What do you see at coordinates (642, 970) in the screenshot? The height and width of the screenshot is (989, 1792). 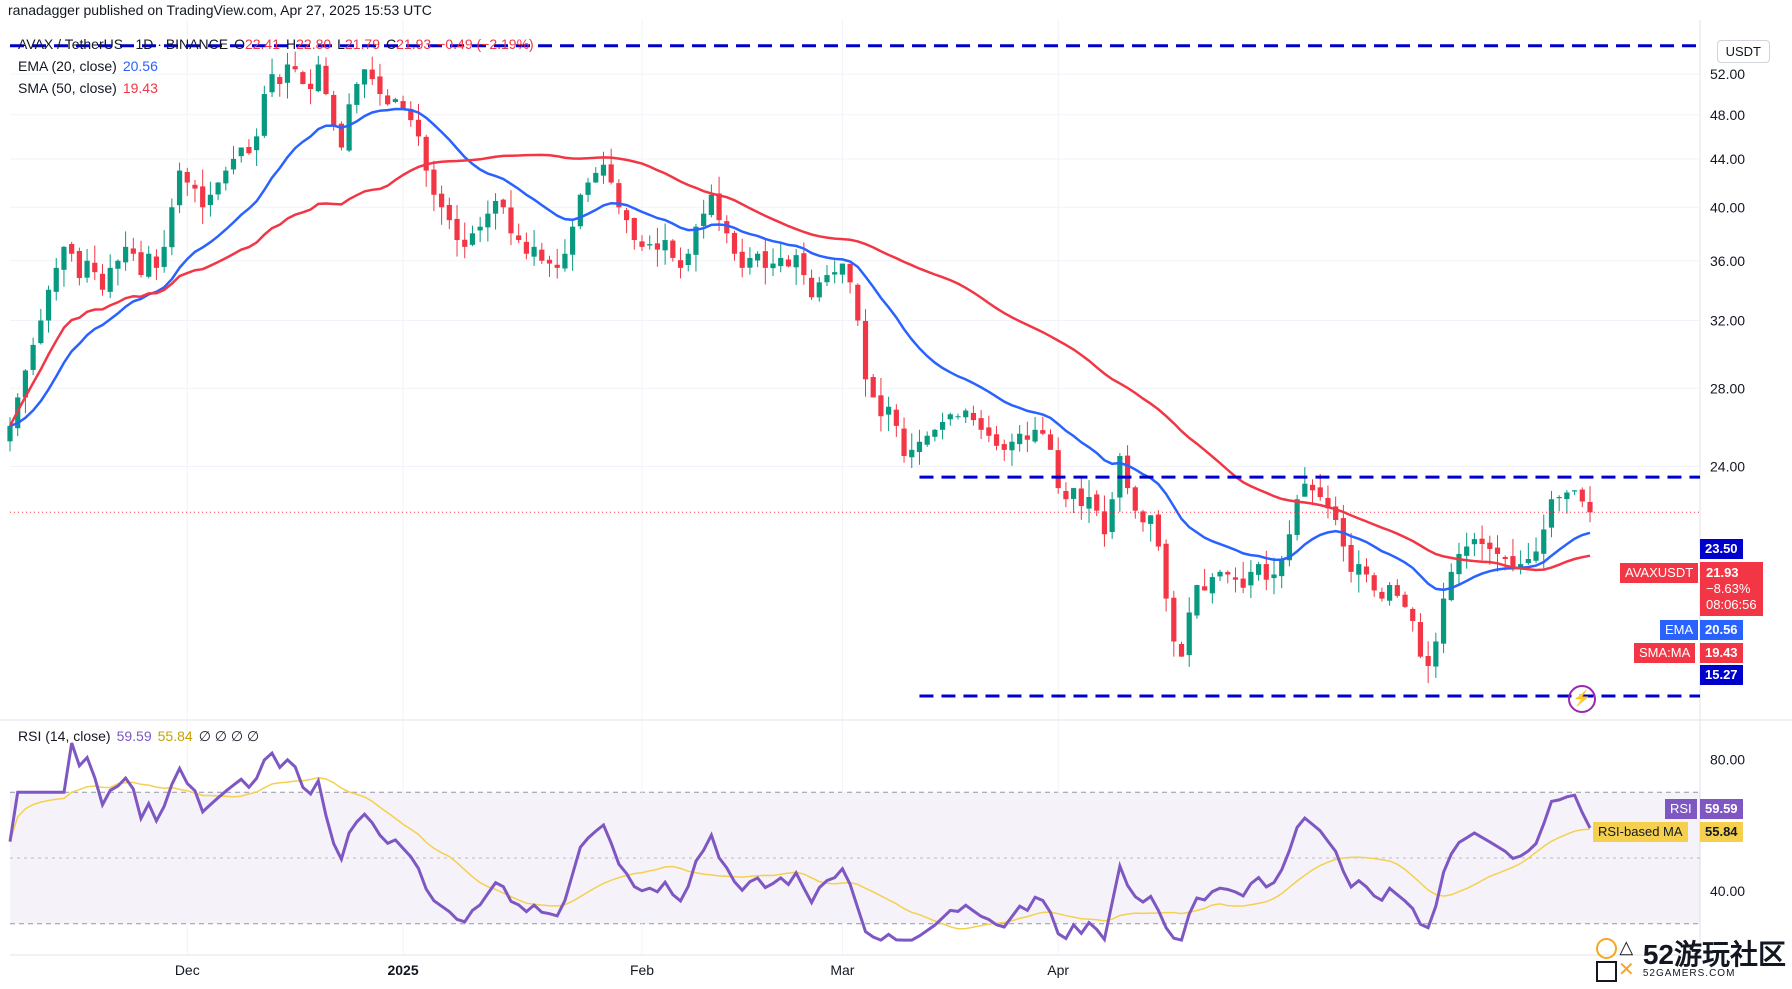 I see `time-tick-label: Feb` at bounding box center [642, 970].